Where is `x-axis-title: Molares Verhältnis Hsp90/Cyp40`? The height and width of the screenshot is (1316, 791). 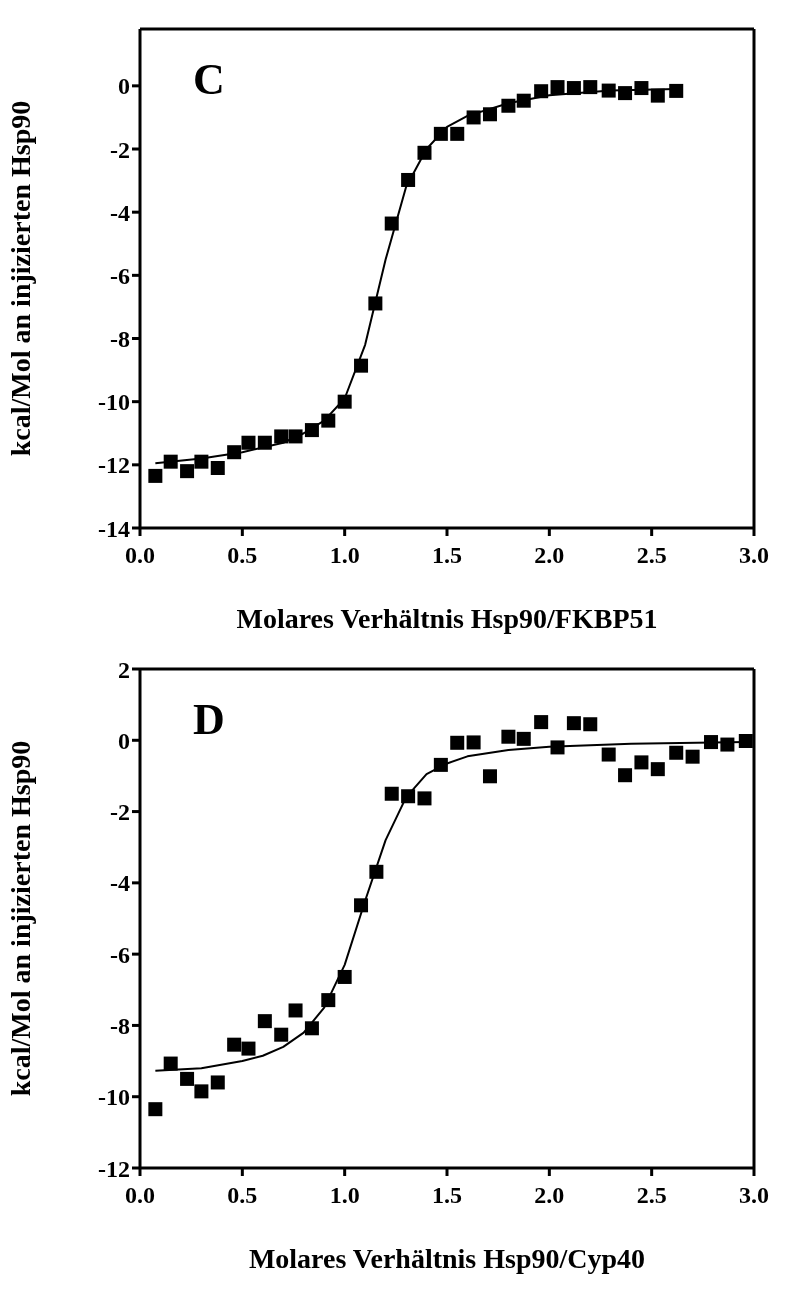 x-axis-title: Molares Verhältnis Hsp90/Cyp40 is located at coordinates (447, 1258).